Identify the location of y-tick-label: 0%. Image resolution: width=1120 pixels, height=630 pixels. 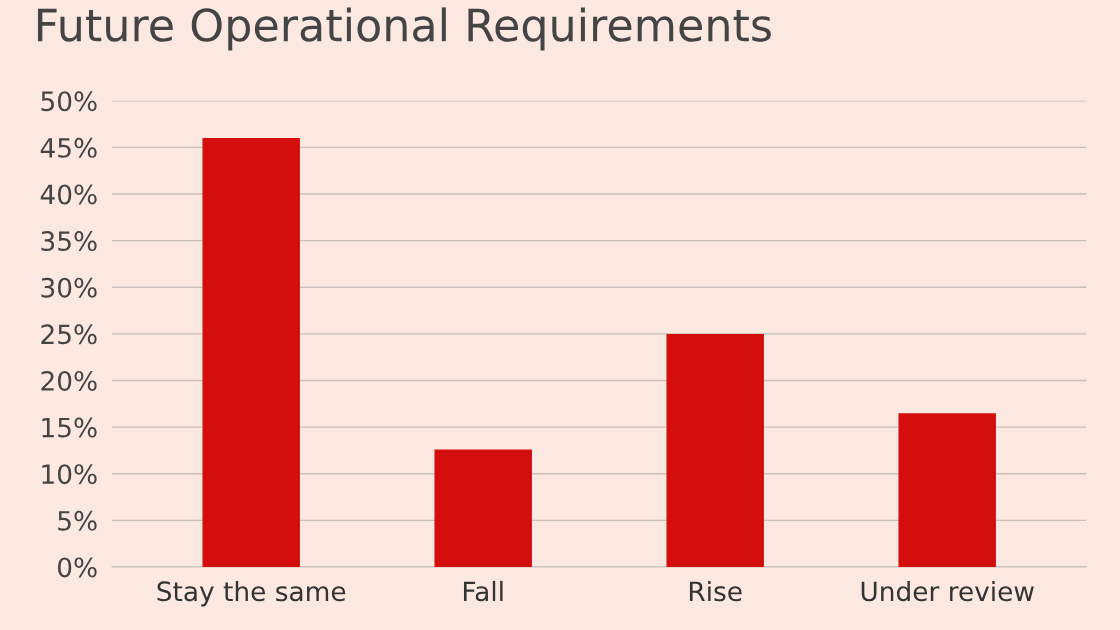
(77, 567).